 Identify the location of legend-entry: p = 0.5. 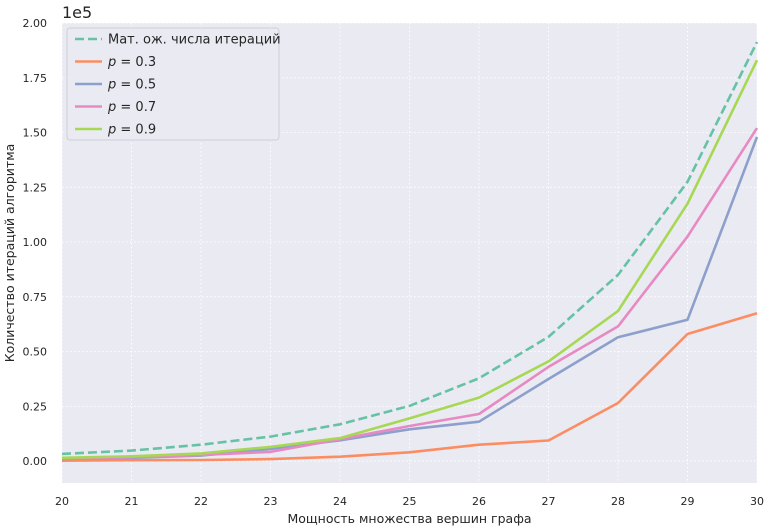
(131, 85).